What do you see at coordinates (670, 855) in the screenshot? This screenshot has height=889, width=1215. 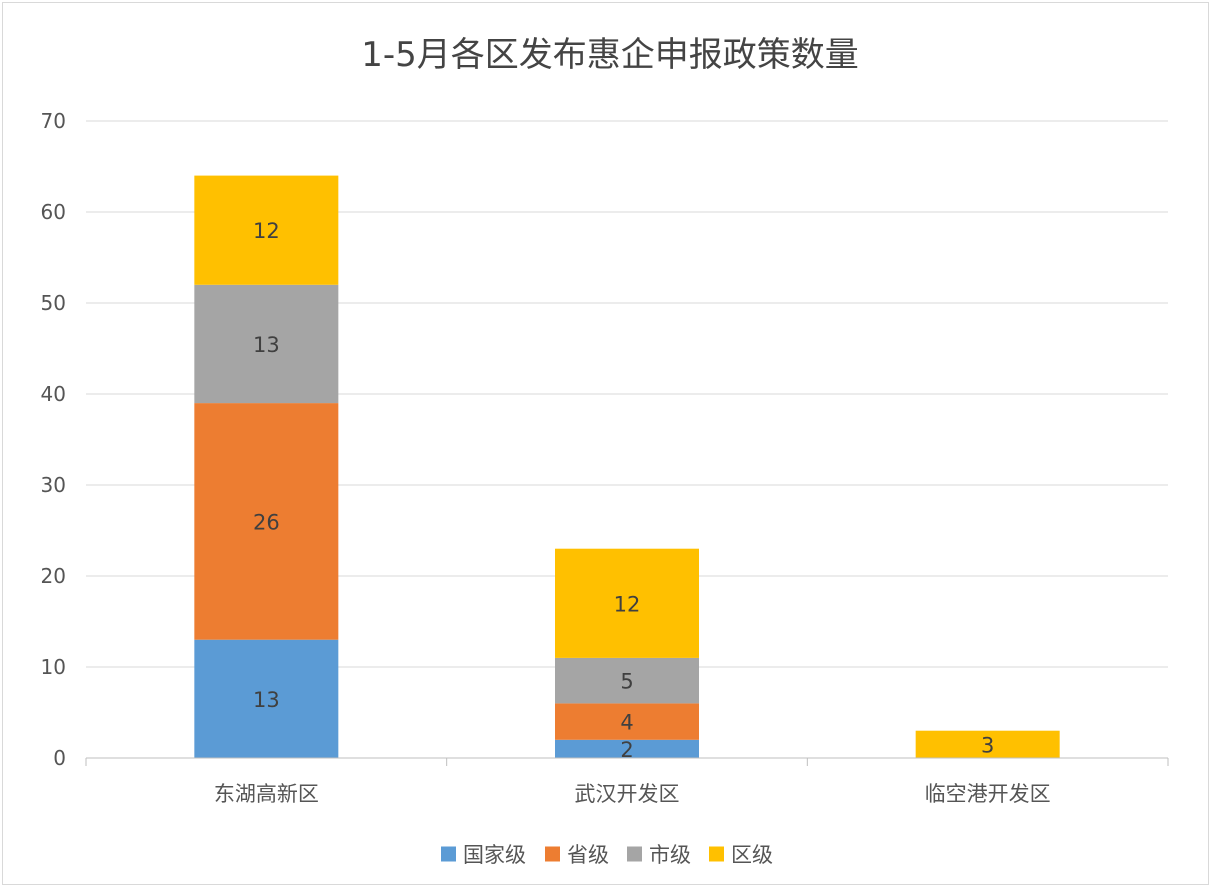 I see `legend-label: 市级` at bounding box center [670, 855].